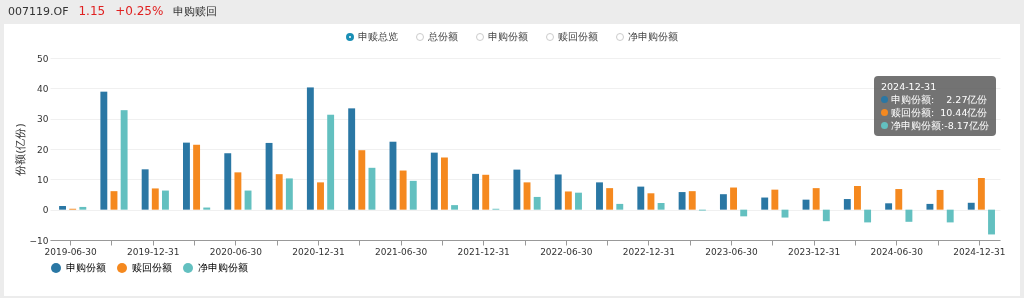 The image size is (1024, 298). I want to click on y-tick-label: 40, so click(43, 88).